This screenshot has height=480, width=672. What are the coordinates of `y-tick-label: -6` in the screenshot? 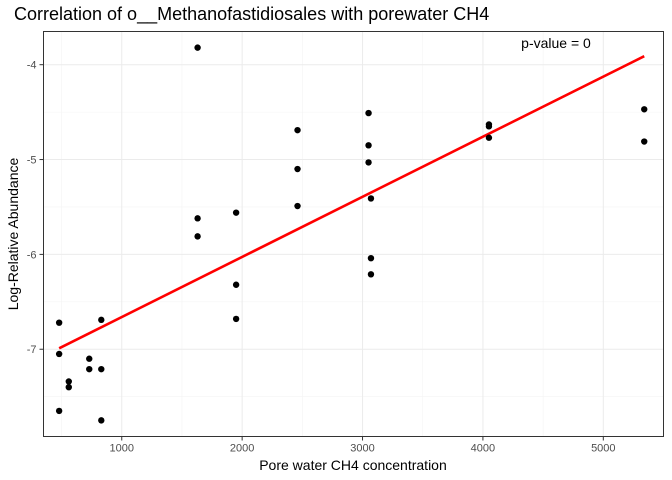 It's located at (32, 255).